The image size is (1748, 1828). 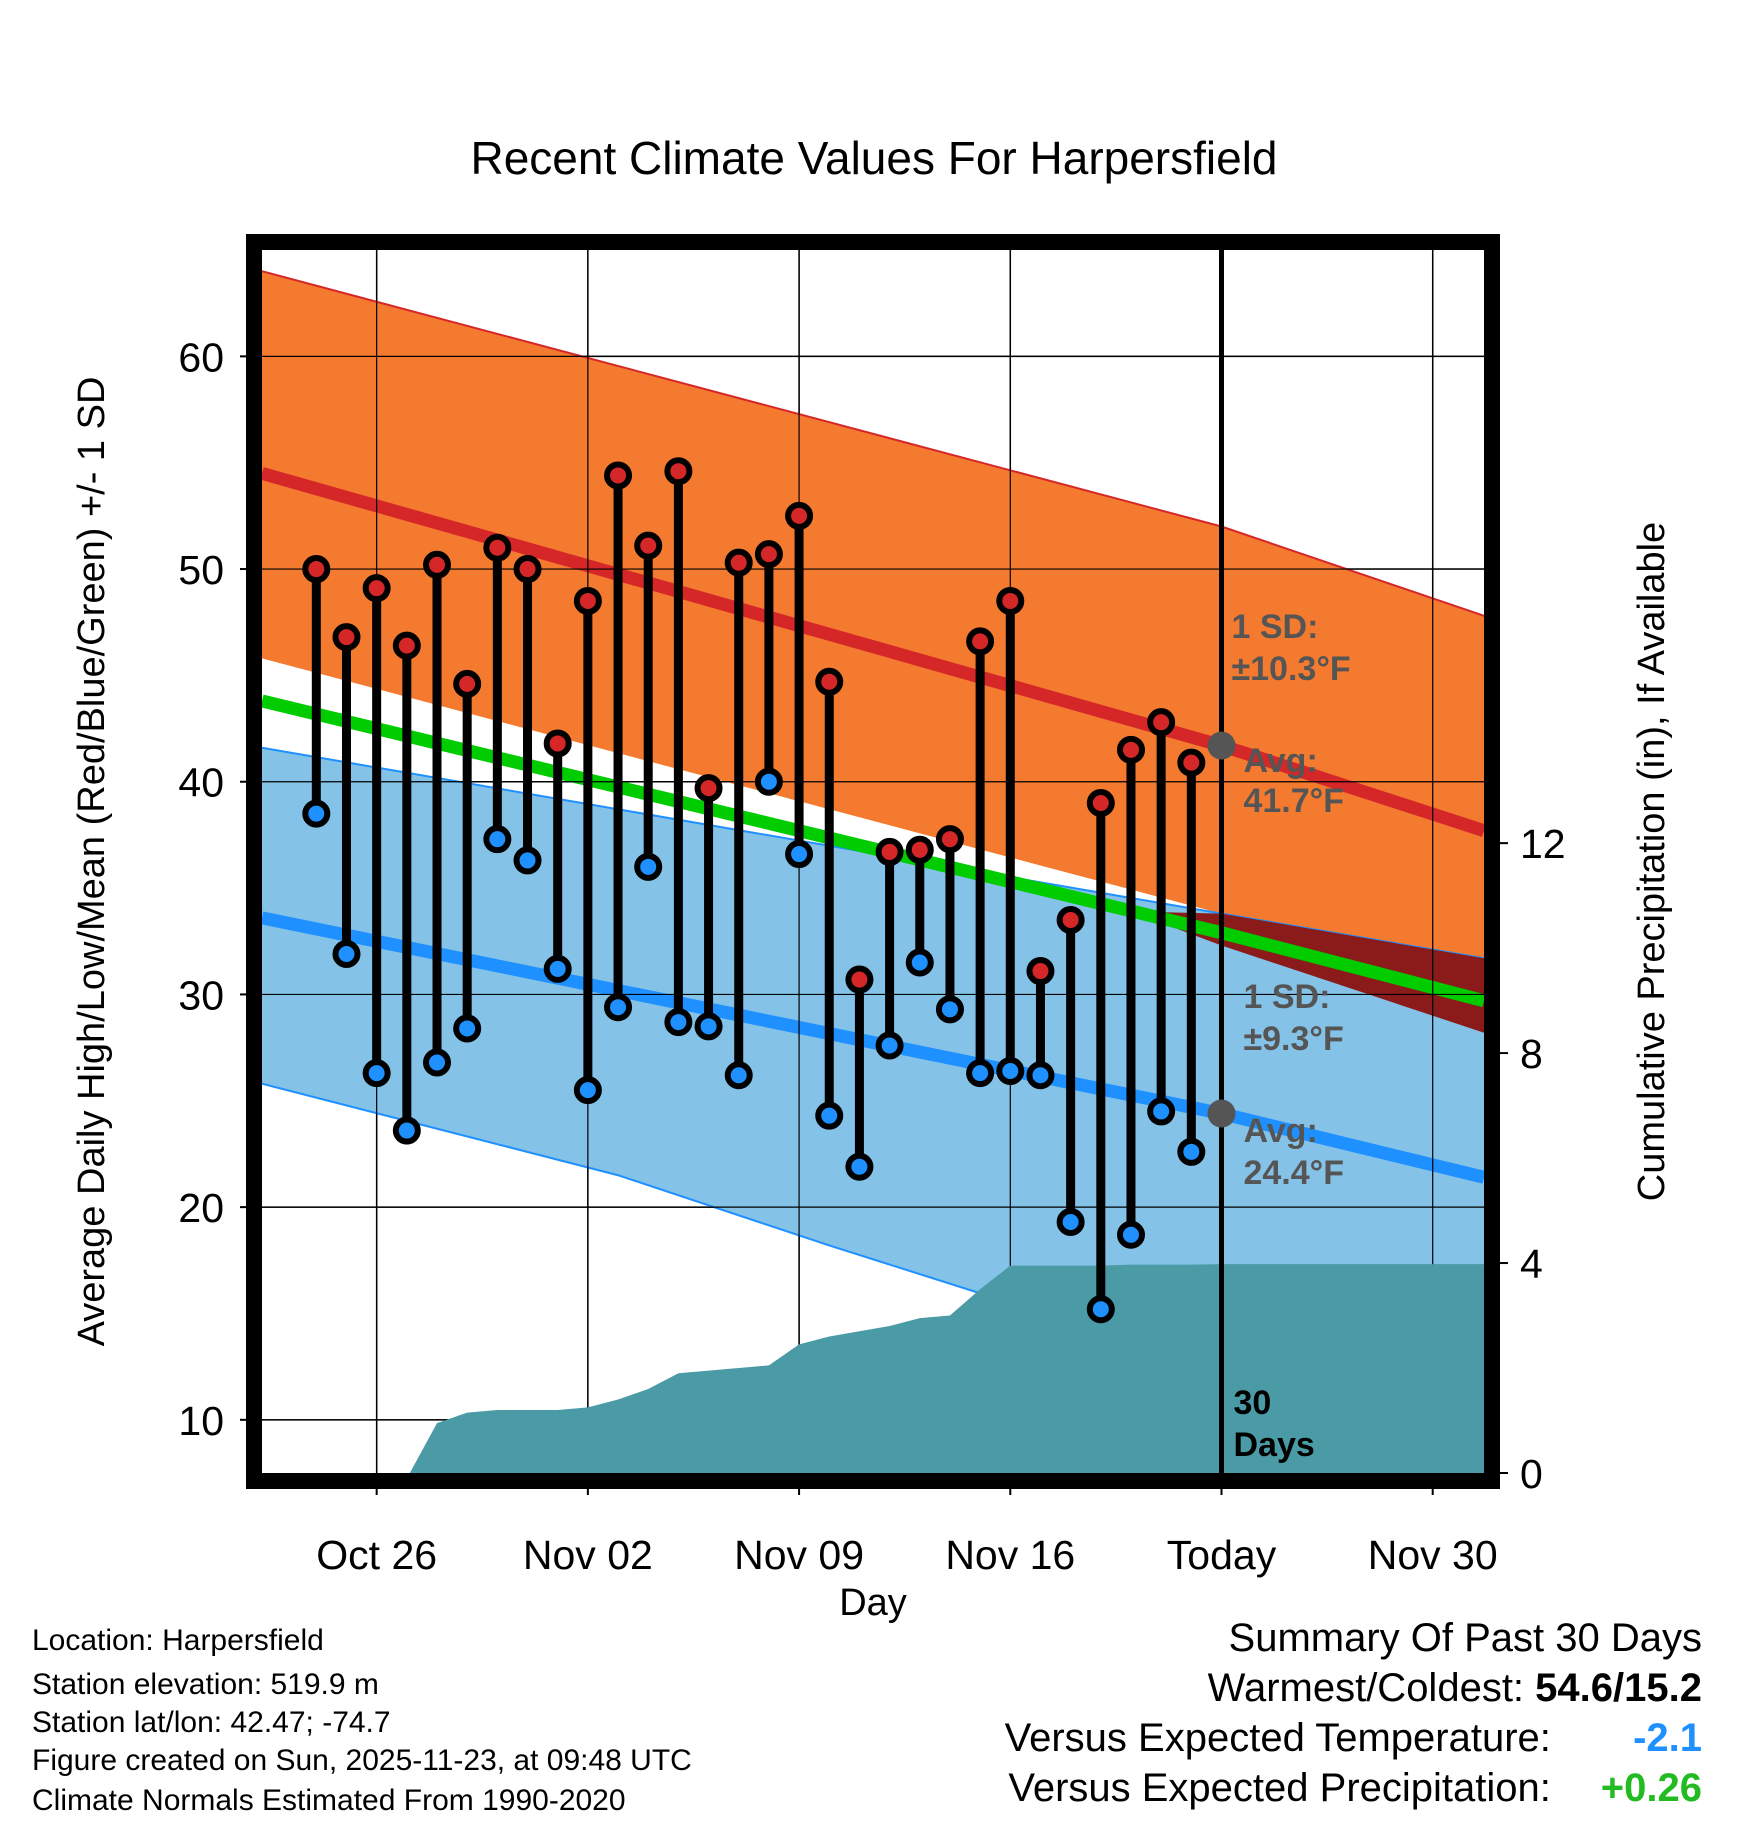 What do you see at coordinates (205, 1684) in the screenshot?
I see `elevation-text: Station elevation: 519.9 m` at bounding box center [205, 1684].